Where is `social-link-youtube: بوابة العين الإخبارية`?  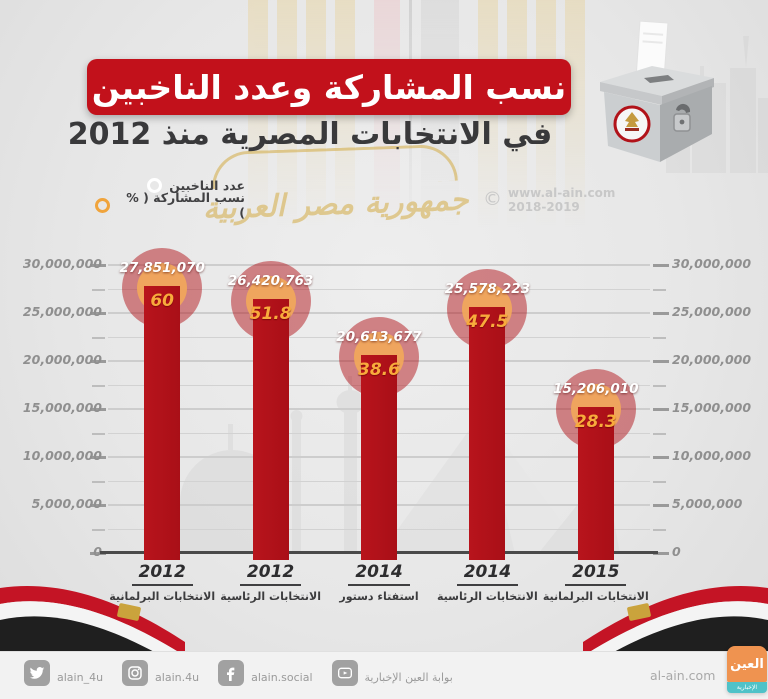 social-link-youtube: بوابة العين الإخبارية is located at coordinates (392, 673).